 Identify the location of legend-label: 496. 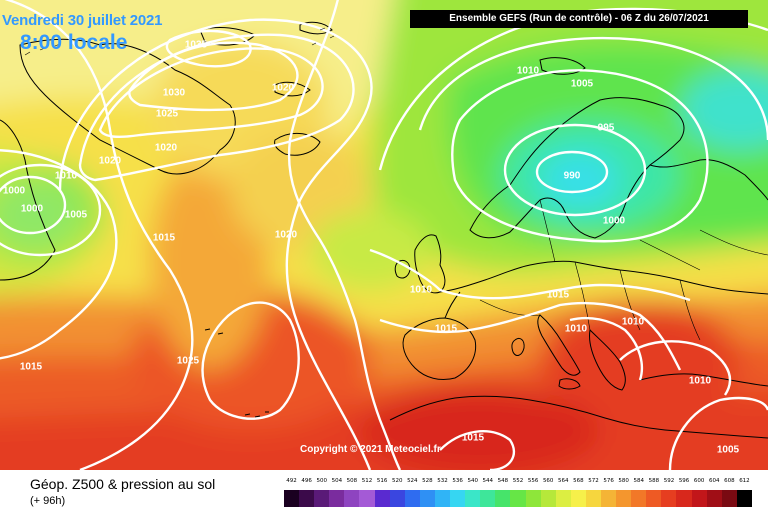
(306, 481).